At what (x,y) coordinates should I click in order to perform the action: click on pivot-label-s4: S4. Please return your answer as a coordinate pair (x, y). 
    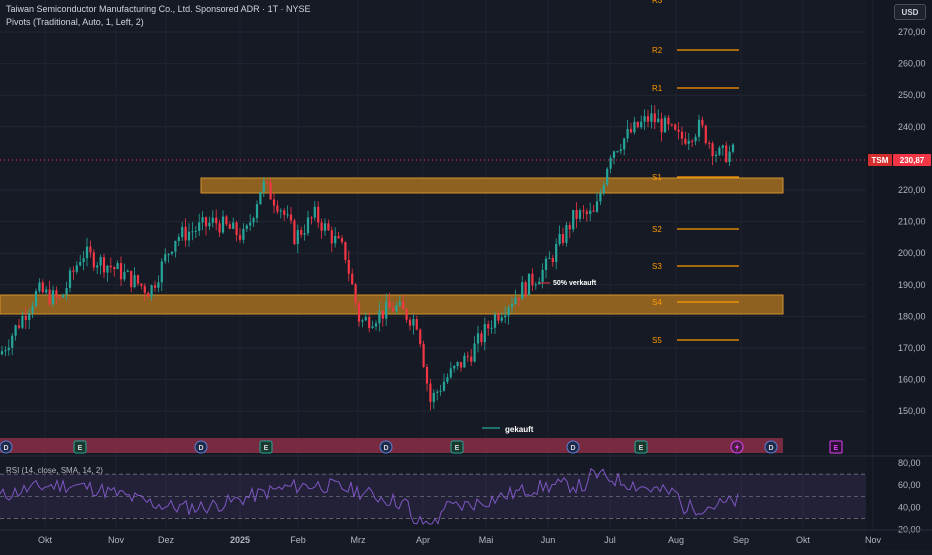
    Looking at the image, I should click on (657, 302).